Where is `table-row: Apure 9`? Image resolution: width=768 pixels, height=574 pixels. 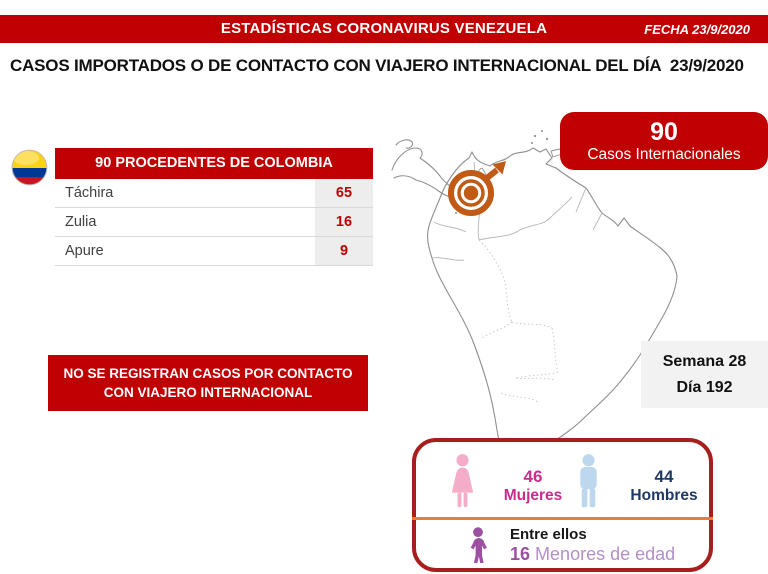 table-row: Apure 9 is located at coordinates (214, 251).